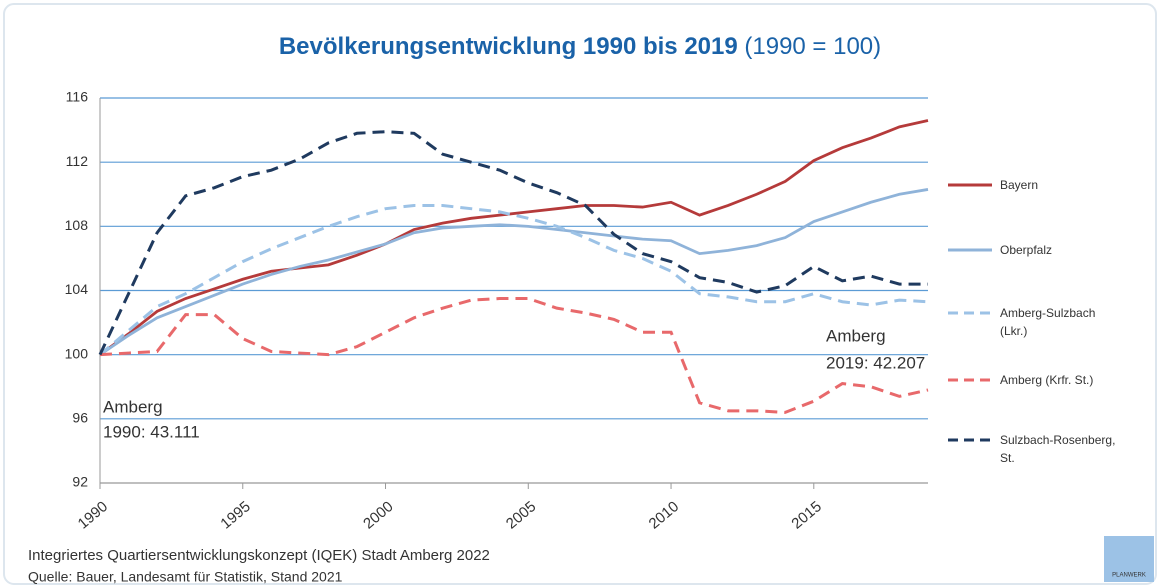 The height and width of the screenshot is (588, 1160). What do you see at coordinates (875, 362) in the screenshot?
I see `annotation: 2019: 42.207` at bounding box center [875, 362].